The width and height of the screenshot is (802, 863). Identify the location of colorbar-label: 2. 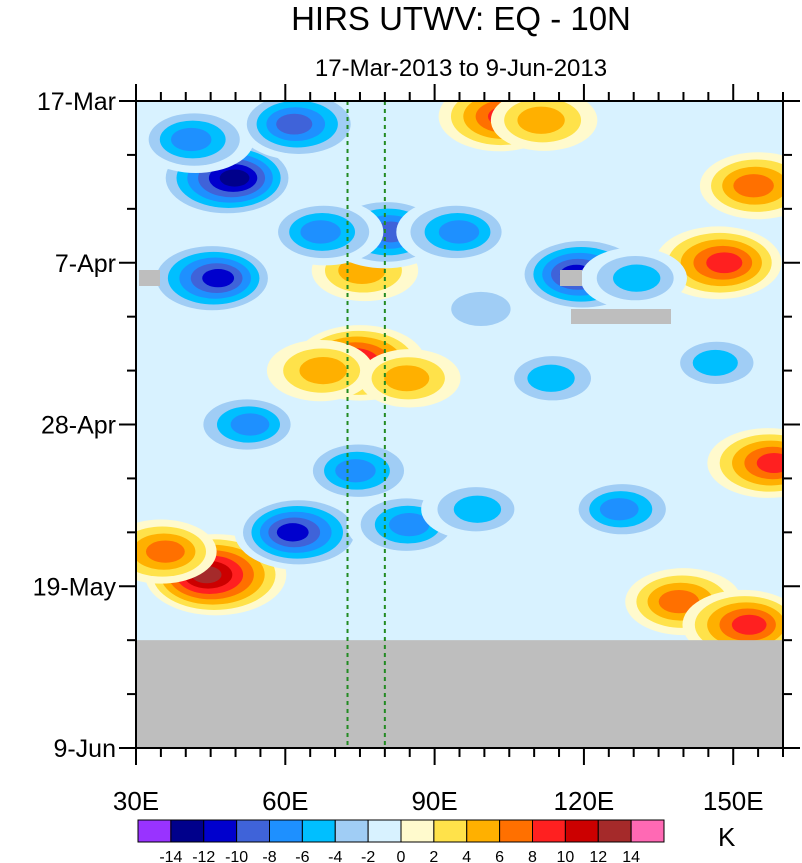
(433, 856).